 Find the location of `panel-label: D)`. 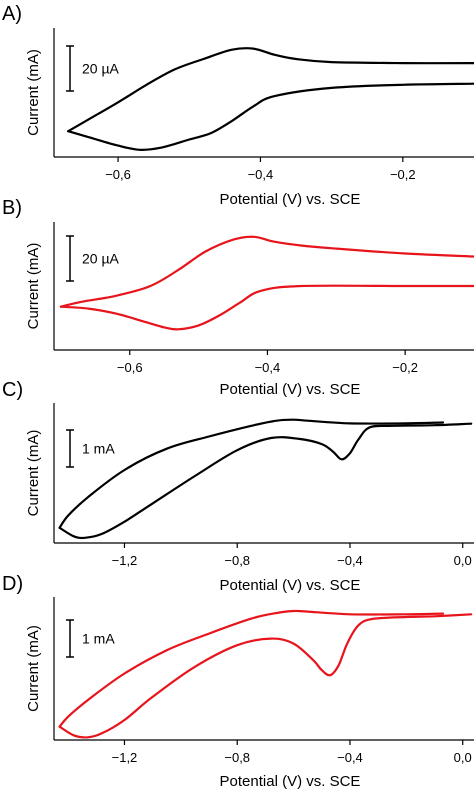

panel-label: D) is located at coordinates (12, 584).